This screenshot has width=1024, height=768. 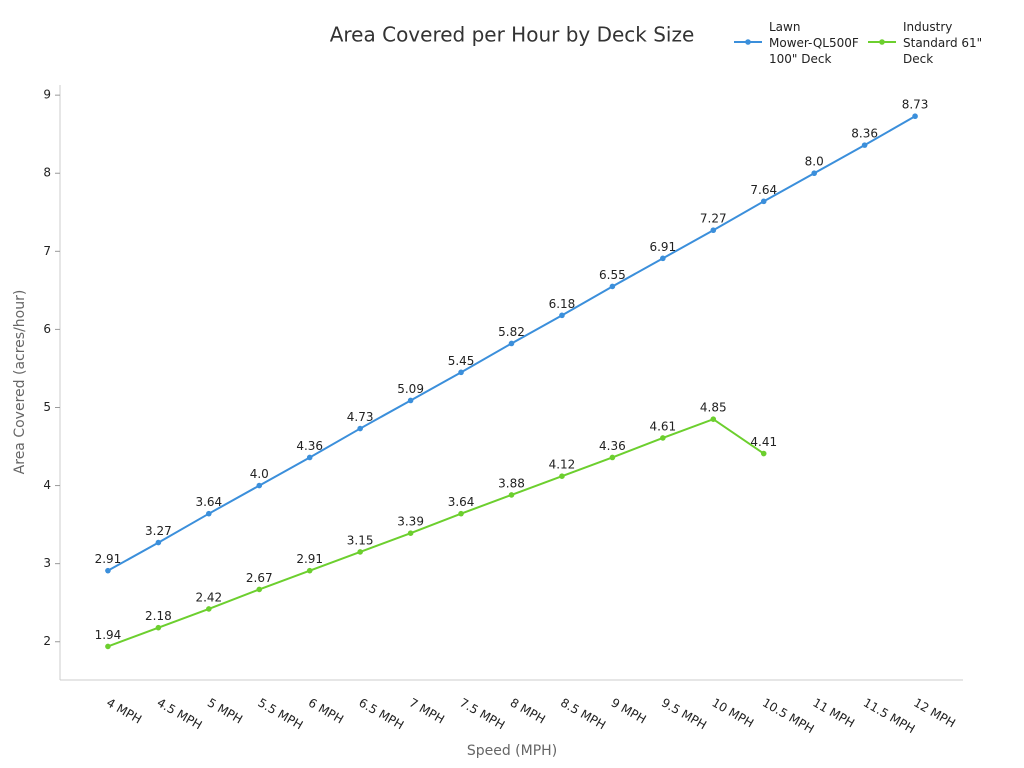 I want to click on y-tick-label: 5, so click(x=47, y=407).